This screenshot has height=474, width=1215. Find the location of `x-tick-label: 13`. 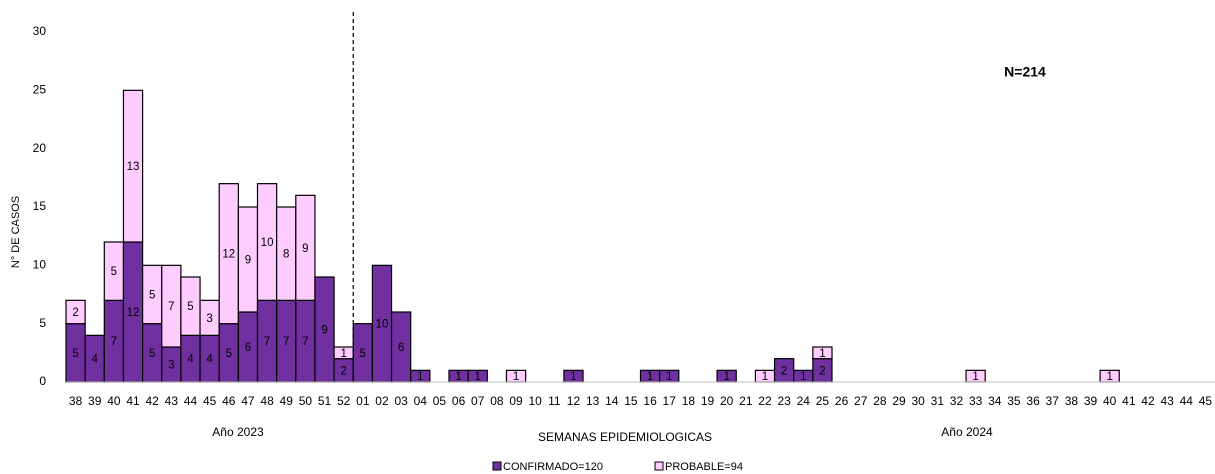

x-tick-label: 13 is located at coordinates (593, 401).